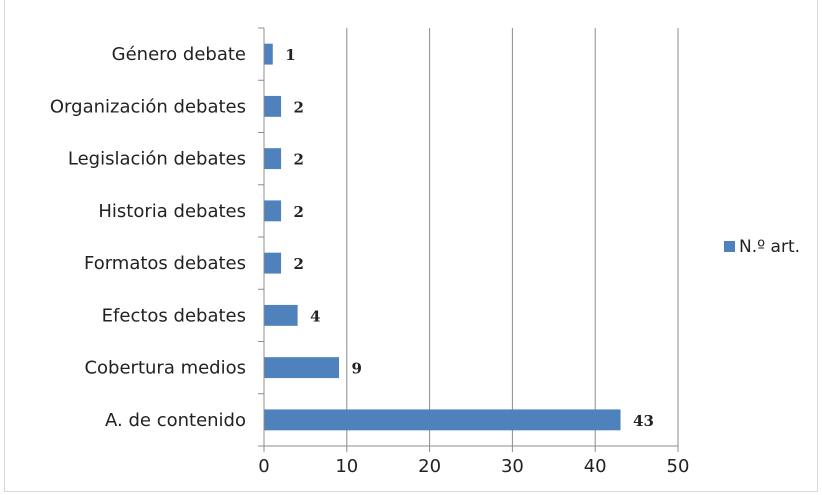  I want to click on category-label: Género debate, so click(179, 54).